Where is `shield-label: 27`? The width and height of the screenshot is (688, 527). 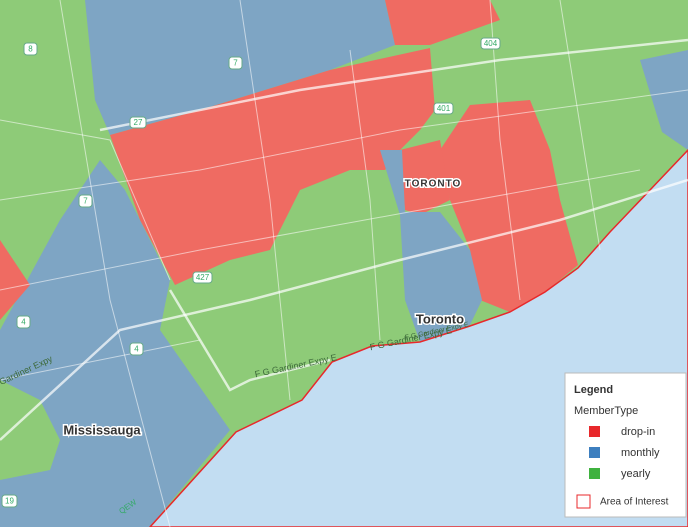 shield-label: 27 is located at coordinates (138, 122).